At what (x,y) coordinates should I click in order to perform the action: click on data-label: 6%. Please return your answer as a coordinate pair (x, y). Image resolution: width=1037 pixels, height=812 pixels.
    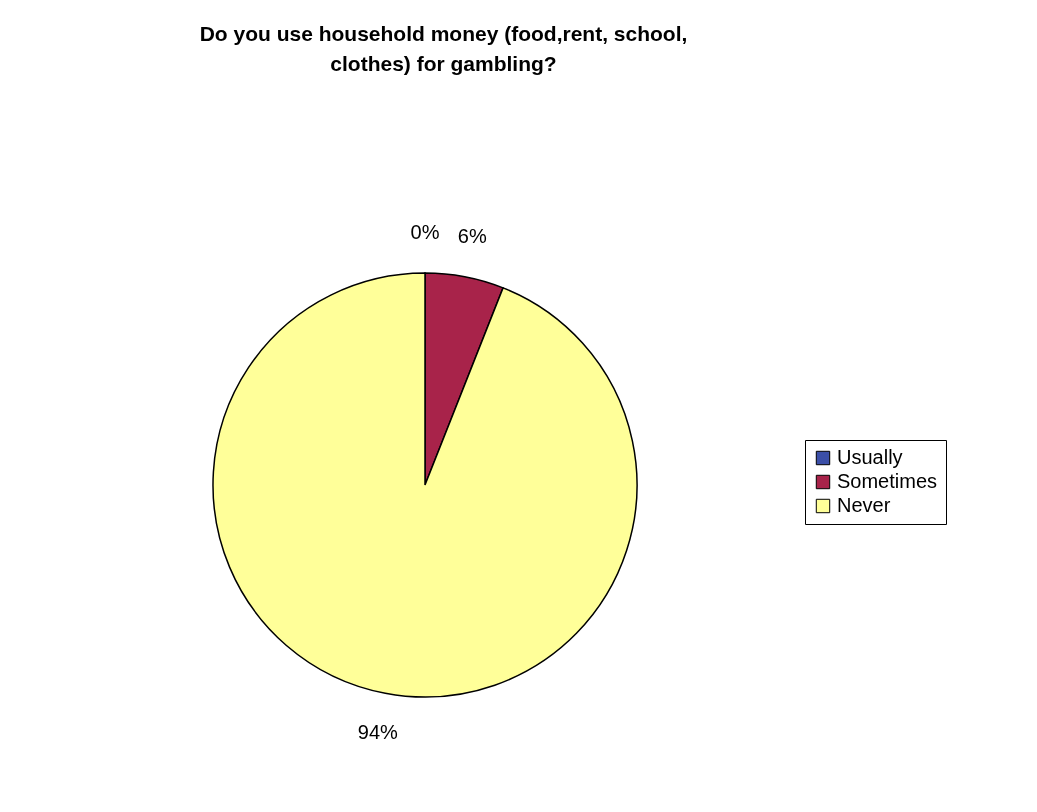
    Looking at the image, I should click on (472, 236).